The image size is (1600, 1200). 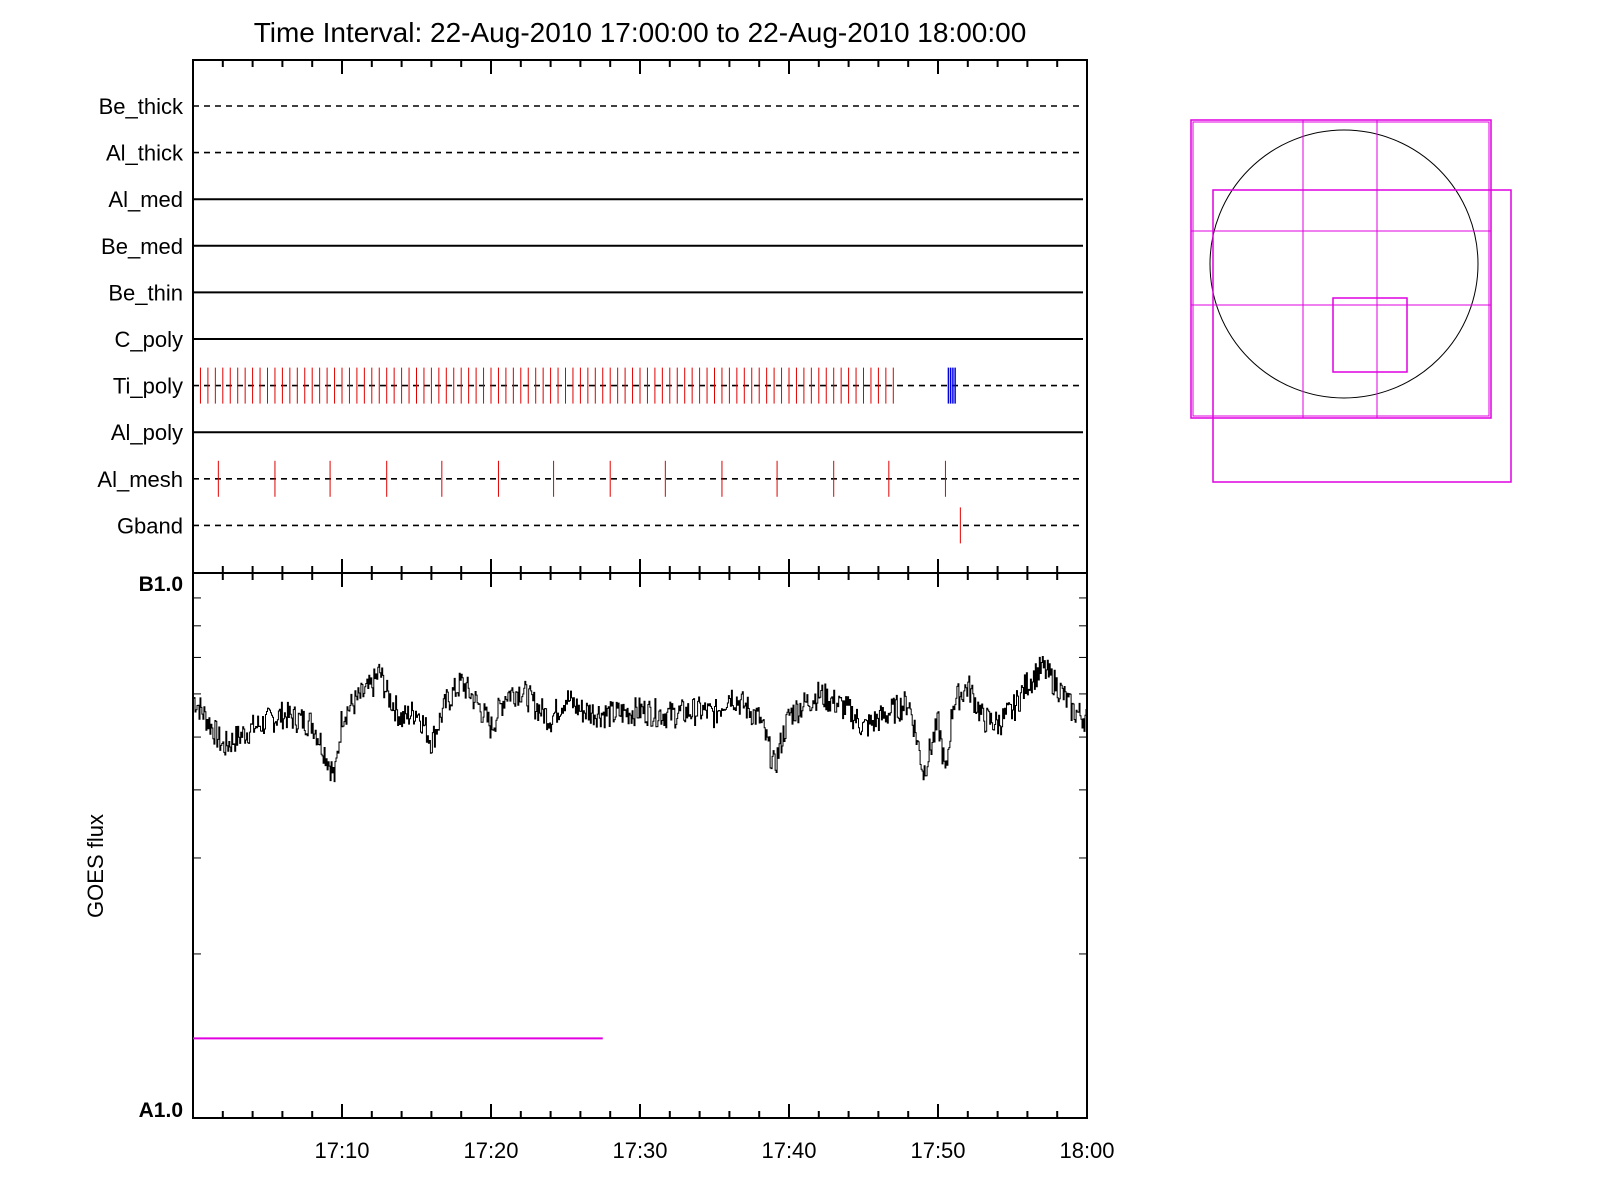 I want to click on fov-box-small, so click(x=1370, y=335).